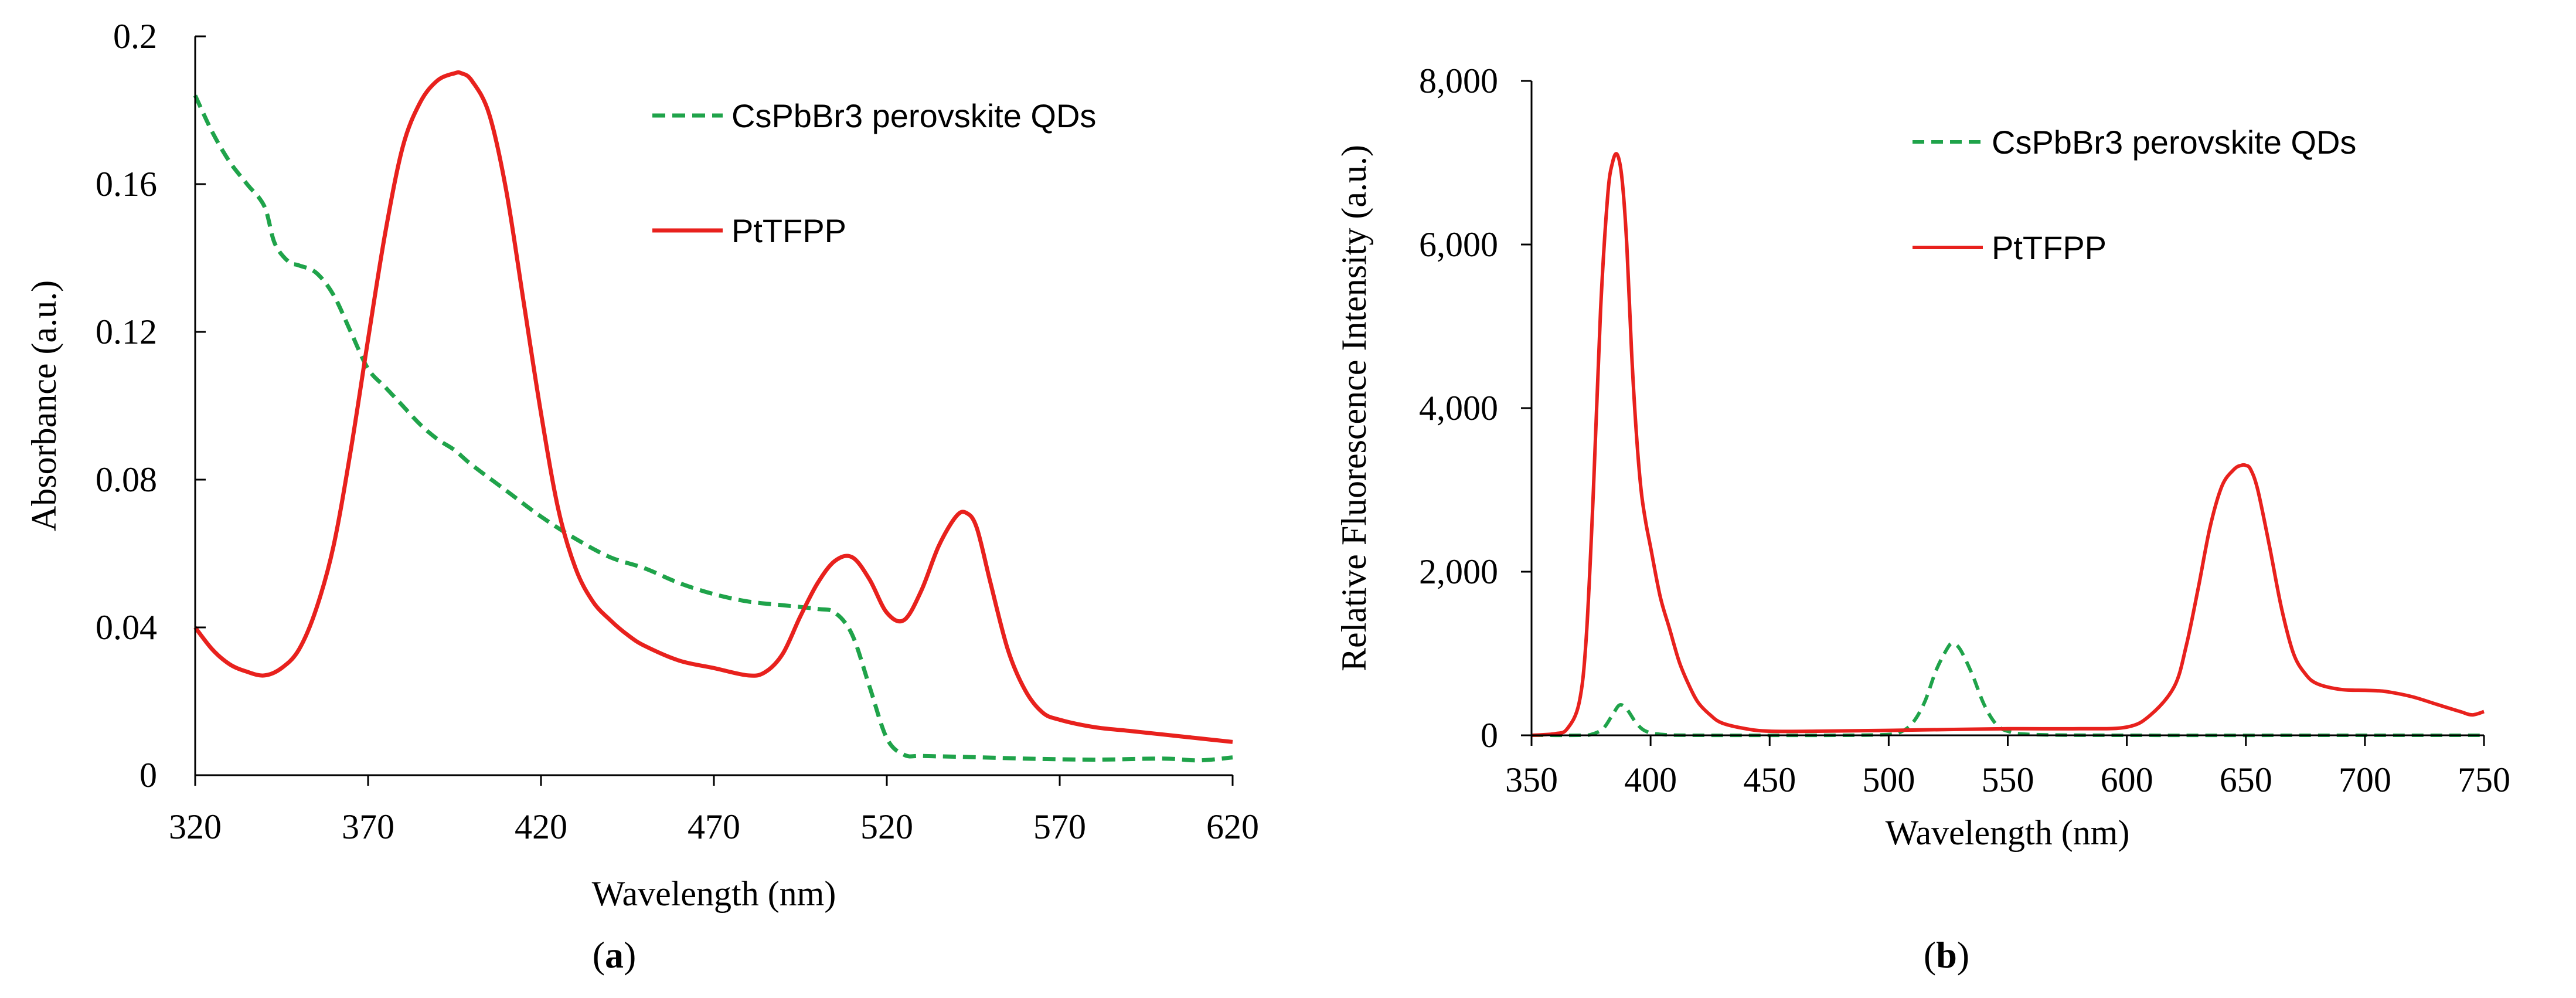 This screenshot has width=2576, height=998. What do you see at coordinates (2049, 247) in the screenshot?
I see `panel-b-legend-label-pttfpp: PtTFPP` at bounding box center [2049, 247].